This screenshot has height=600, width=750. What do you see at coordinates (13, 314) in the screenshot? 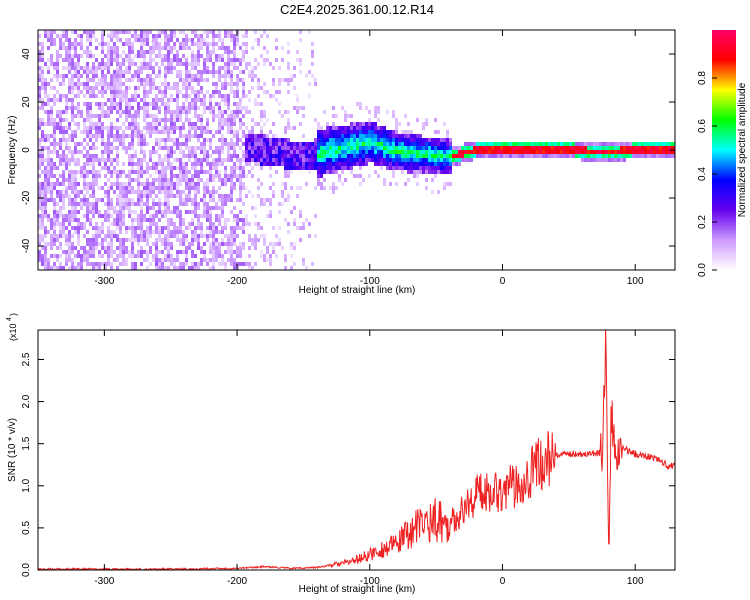
I see `snr-scale-close: )` at bounding box center [13, 314].